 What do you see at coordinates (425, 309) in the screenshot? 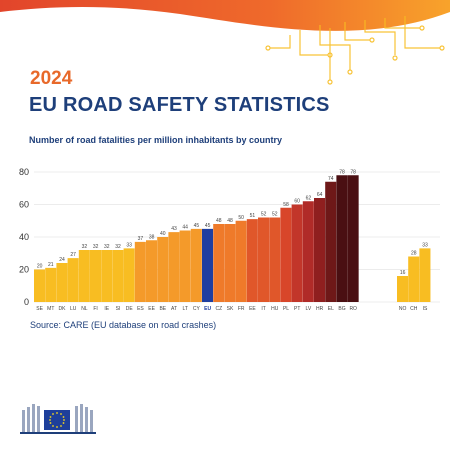
I see `x-tick-label: IS` at bounding box center [425, 309].